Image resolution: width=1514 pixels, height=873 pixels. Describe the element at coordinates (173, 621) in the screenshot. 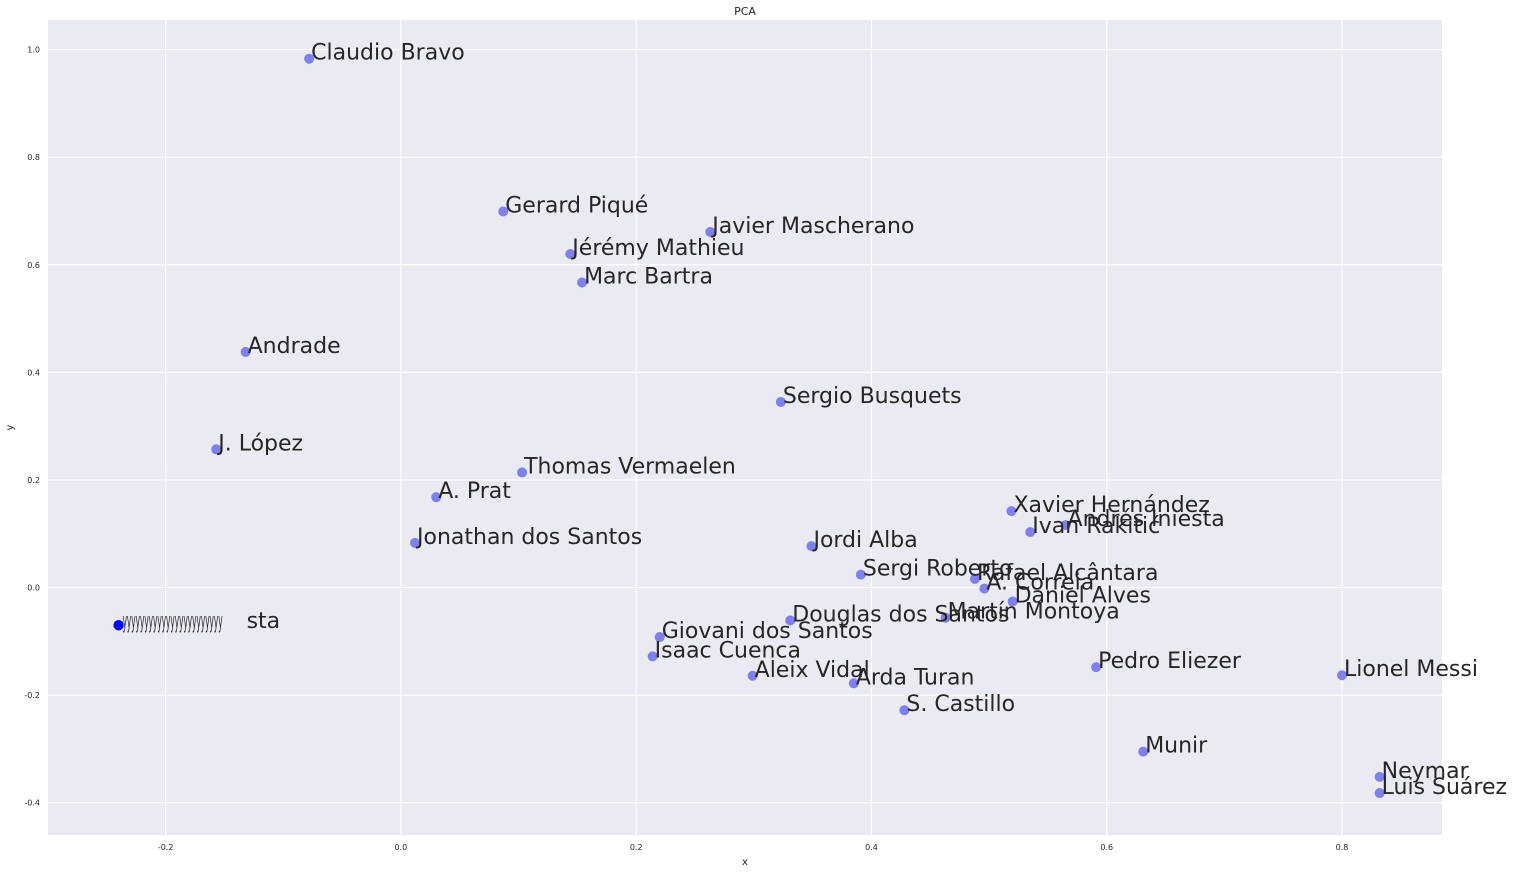

I see `cluster-label: yyyyyyyyyyyyyyyyyyyyyyy` at that location.